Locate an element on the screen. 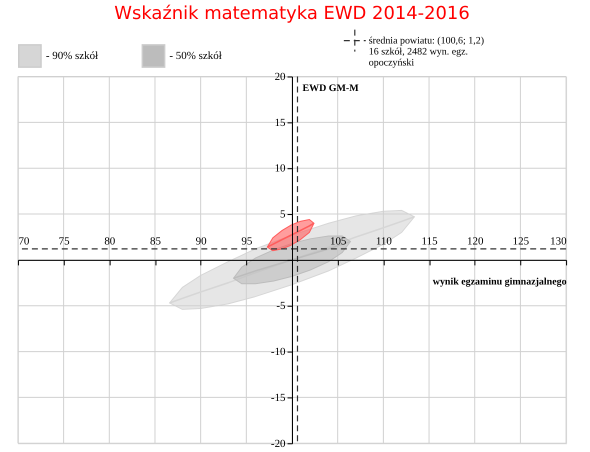  y-tick-label: 5 is located at coordinates (283, 214).